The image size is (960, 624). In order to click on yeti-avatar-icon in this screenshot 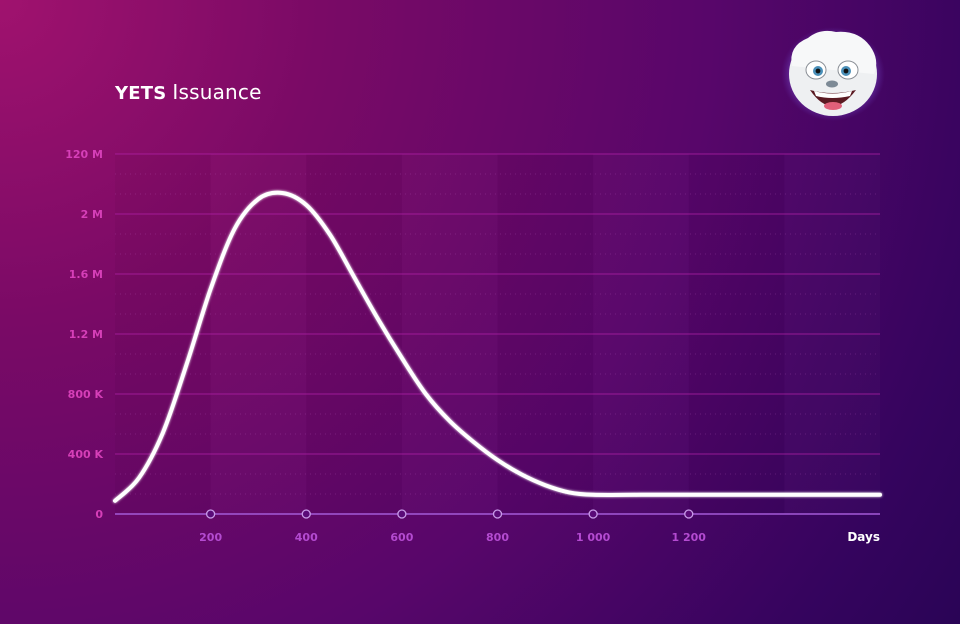, I will do `click(833, 74)`.